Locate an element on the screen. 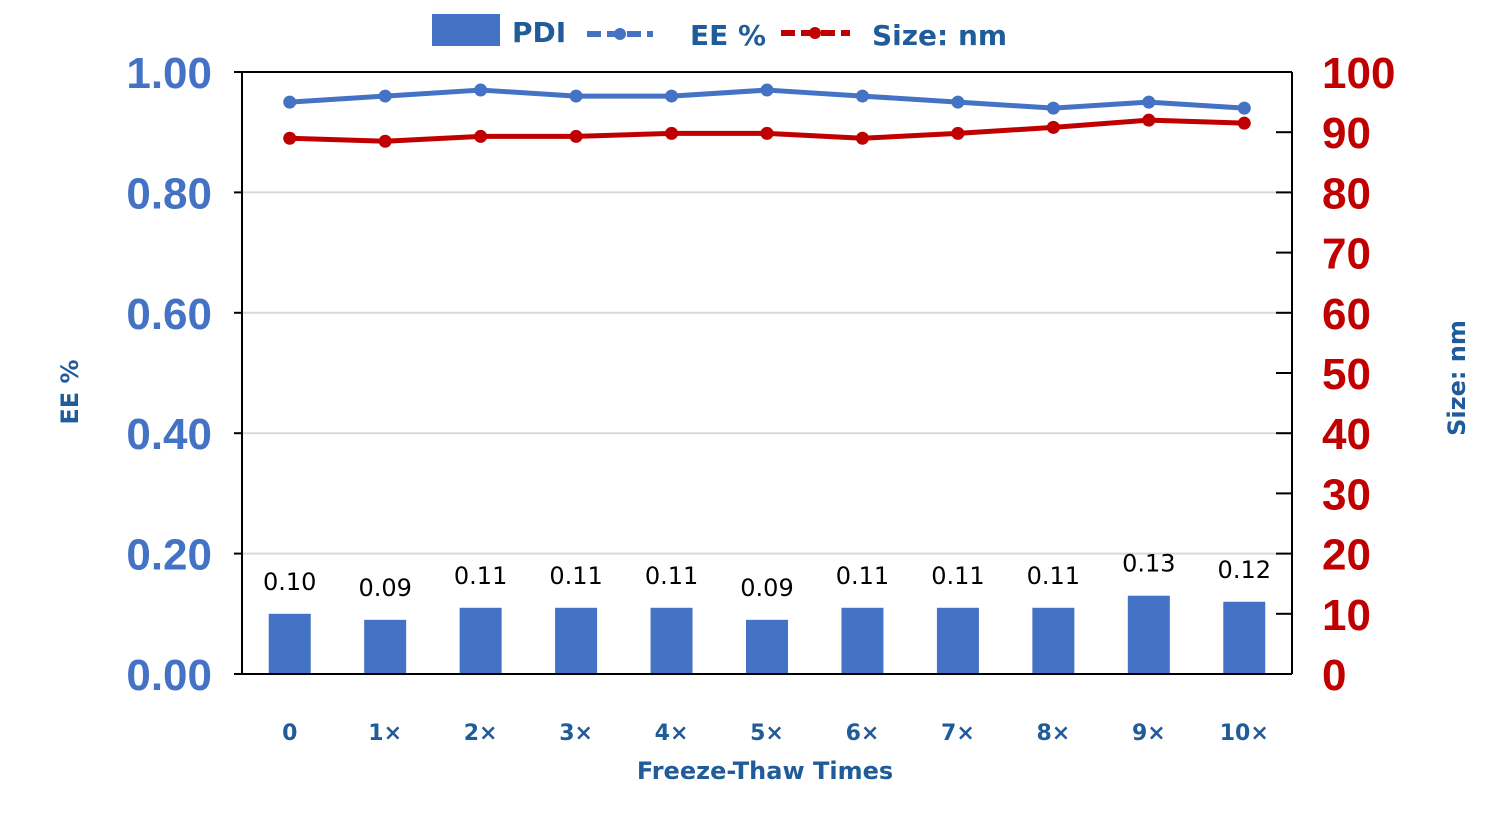 The height and width of the screenshot is (840, 1507). y2-tick-label: 40 is located at coordinates (1346, 434).